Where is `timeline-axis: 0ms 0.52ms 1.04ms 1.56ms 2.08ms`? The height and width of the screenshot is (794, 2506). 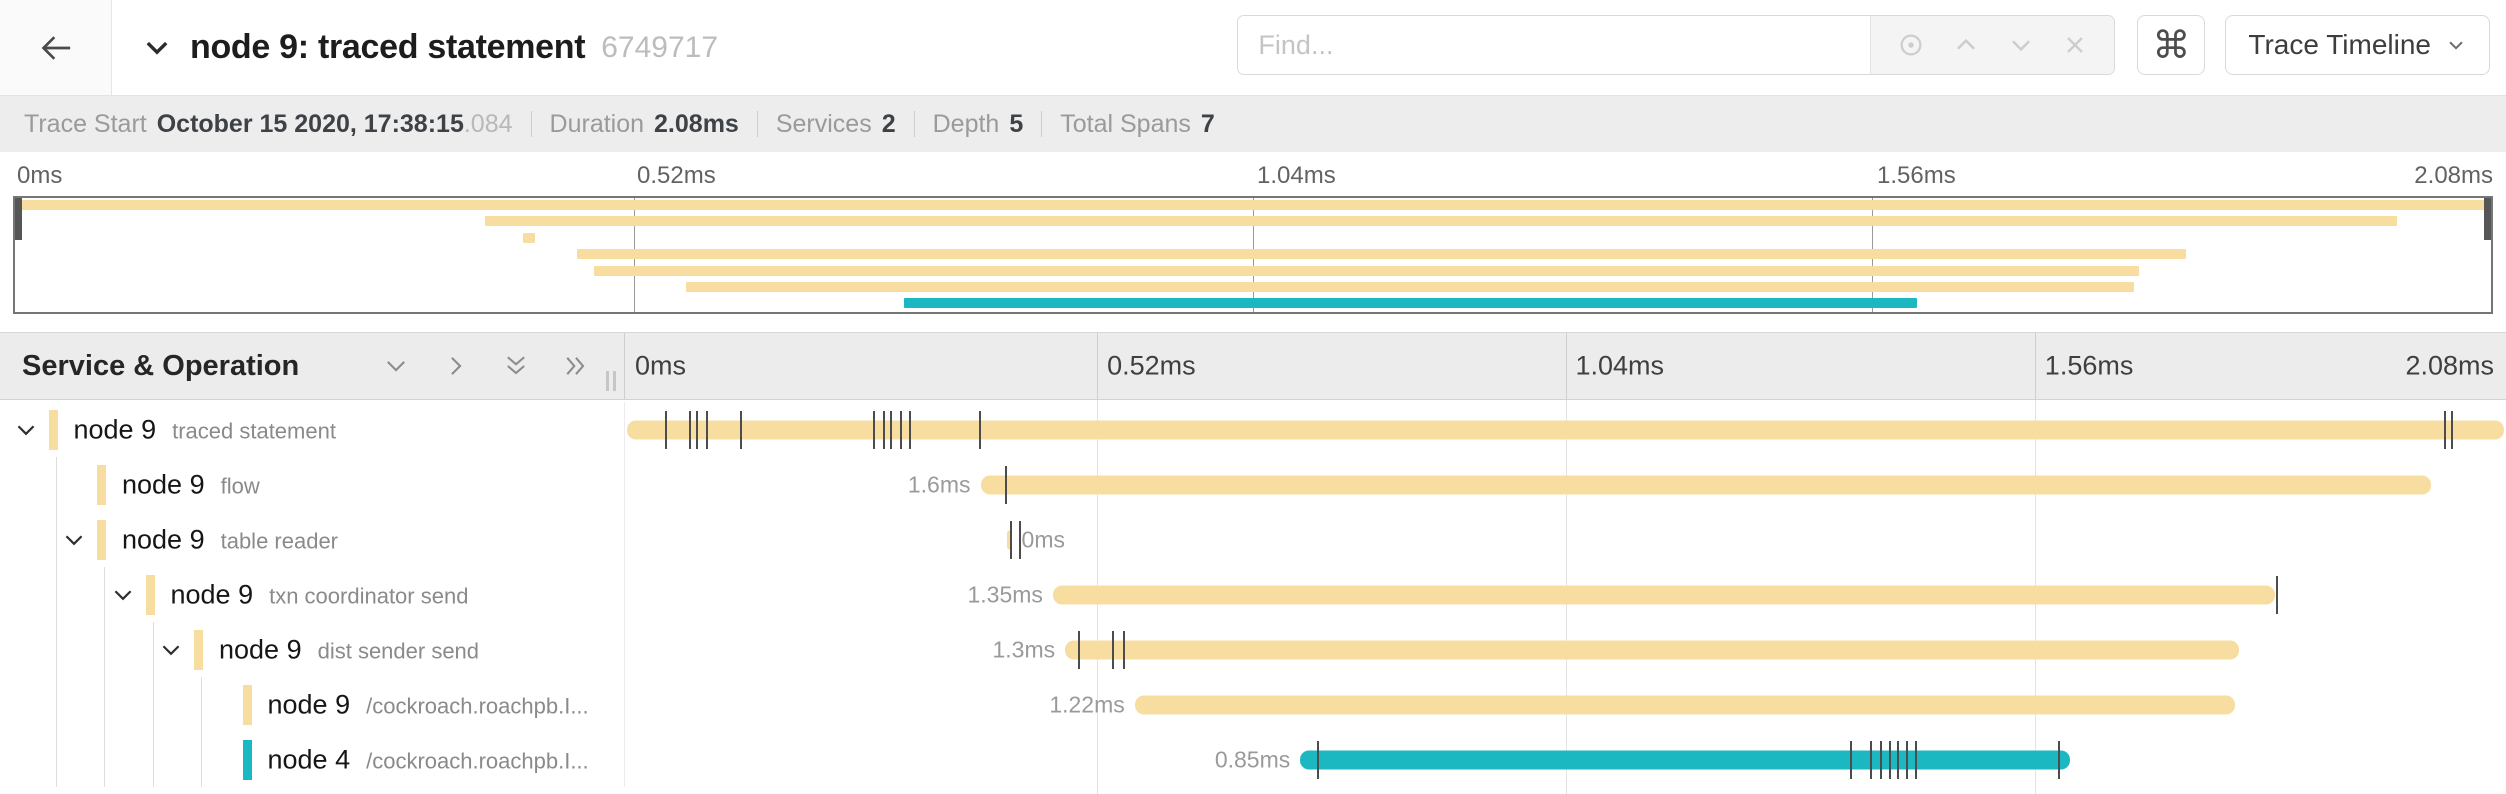 timeline-axis: 0ms 0.52ms 1.04ms 1.56ms 2.08ms is located at coordinates (1565, 366).